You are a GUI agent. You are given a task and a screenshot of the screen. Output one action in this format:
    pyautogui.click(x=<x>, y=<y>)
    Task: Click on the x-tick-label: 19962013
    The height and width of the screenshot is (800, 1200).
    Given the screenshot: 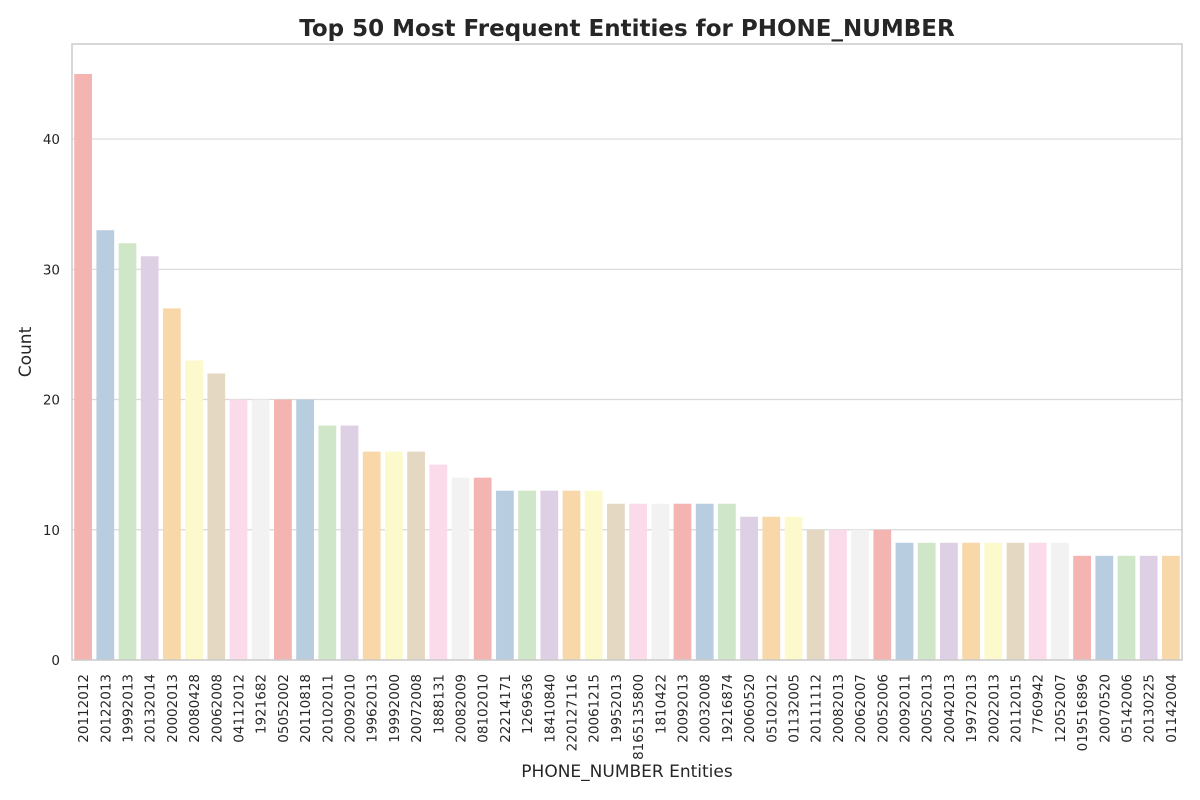 What is the action you would take?
    pyautogui.click(x=373, y=708)
    